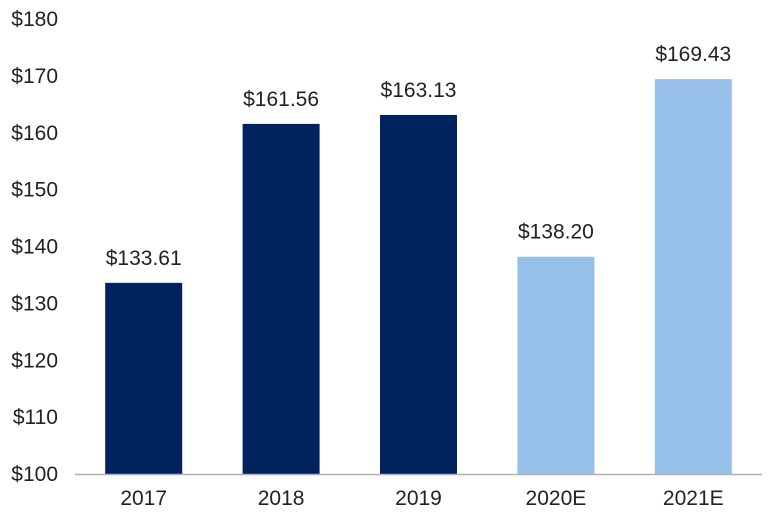 The image size is (778, 518). What do you see at coordinates (34, 133) in the screenshot?
I see `y-tick-label: $160` at bounding box center [34, 133].